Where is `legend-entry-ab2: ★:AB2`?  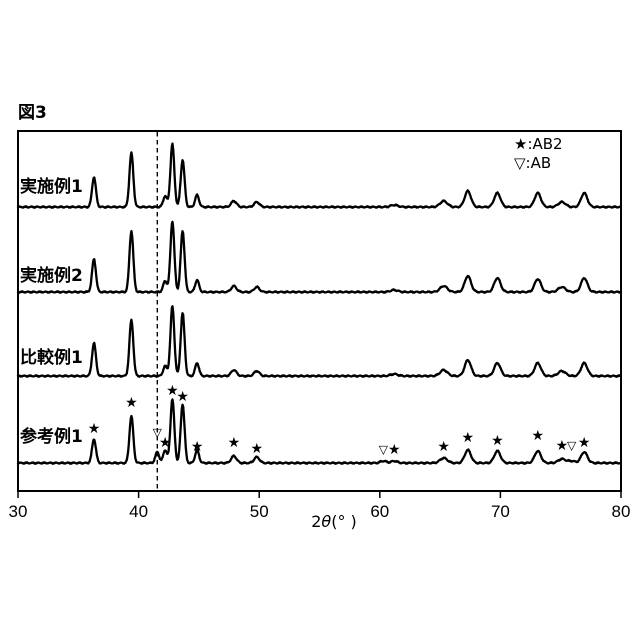 legend-entry-ab2: ★:AB2 is located at coordinates (538, 144).